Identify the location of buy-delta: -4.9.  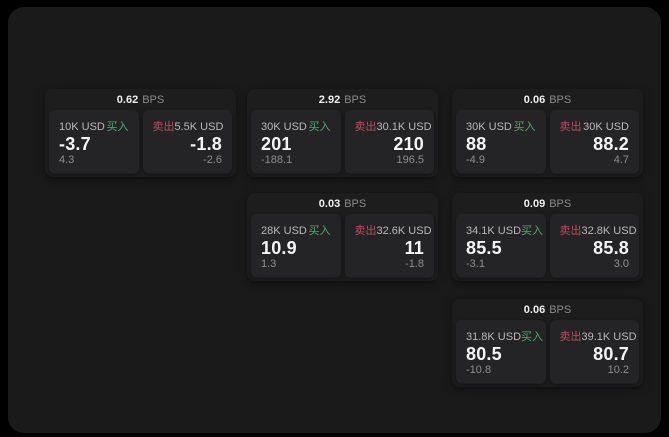
(475, 160).